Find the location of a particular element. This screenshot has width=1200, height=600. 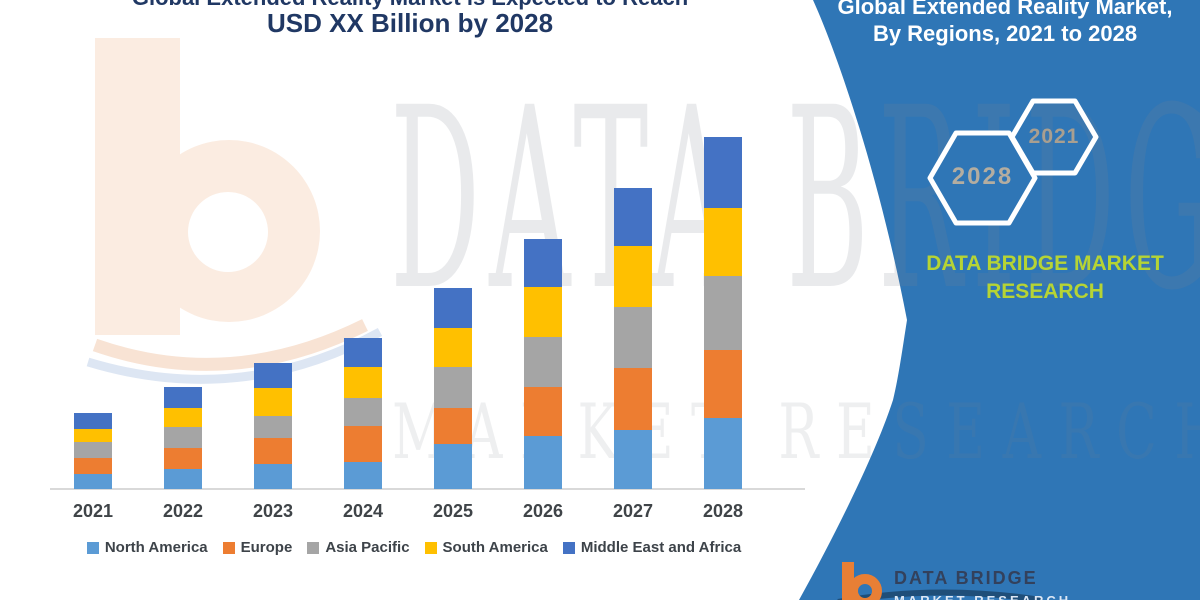

bar-segment-north-america-2026 is located at coordinates (543, 462).